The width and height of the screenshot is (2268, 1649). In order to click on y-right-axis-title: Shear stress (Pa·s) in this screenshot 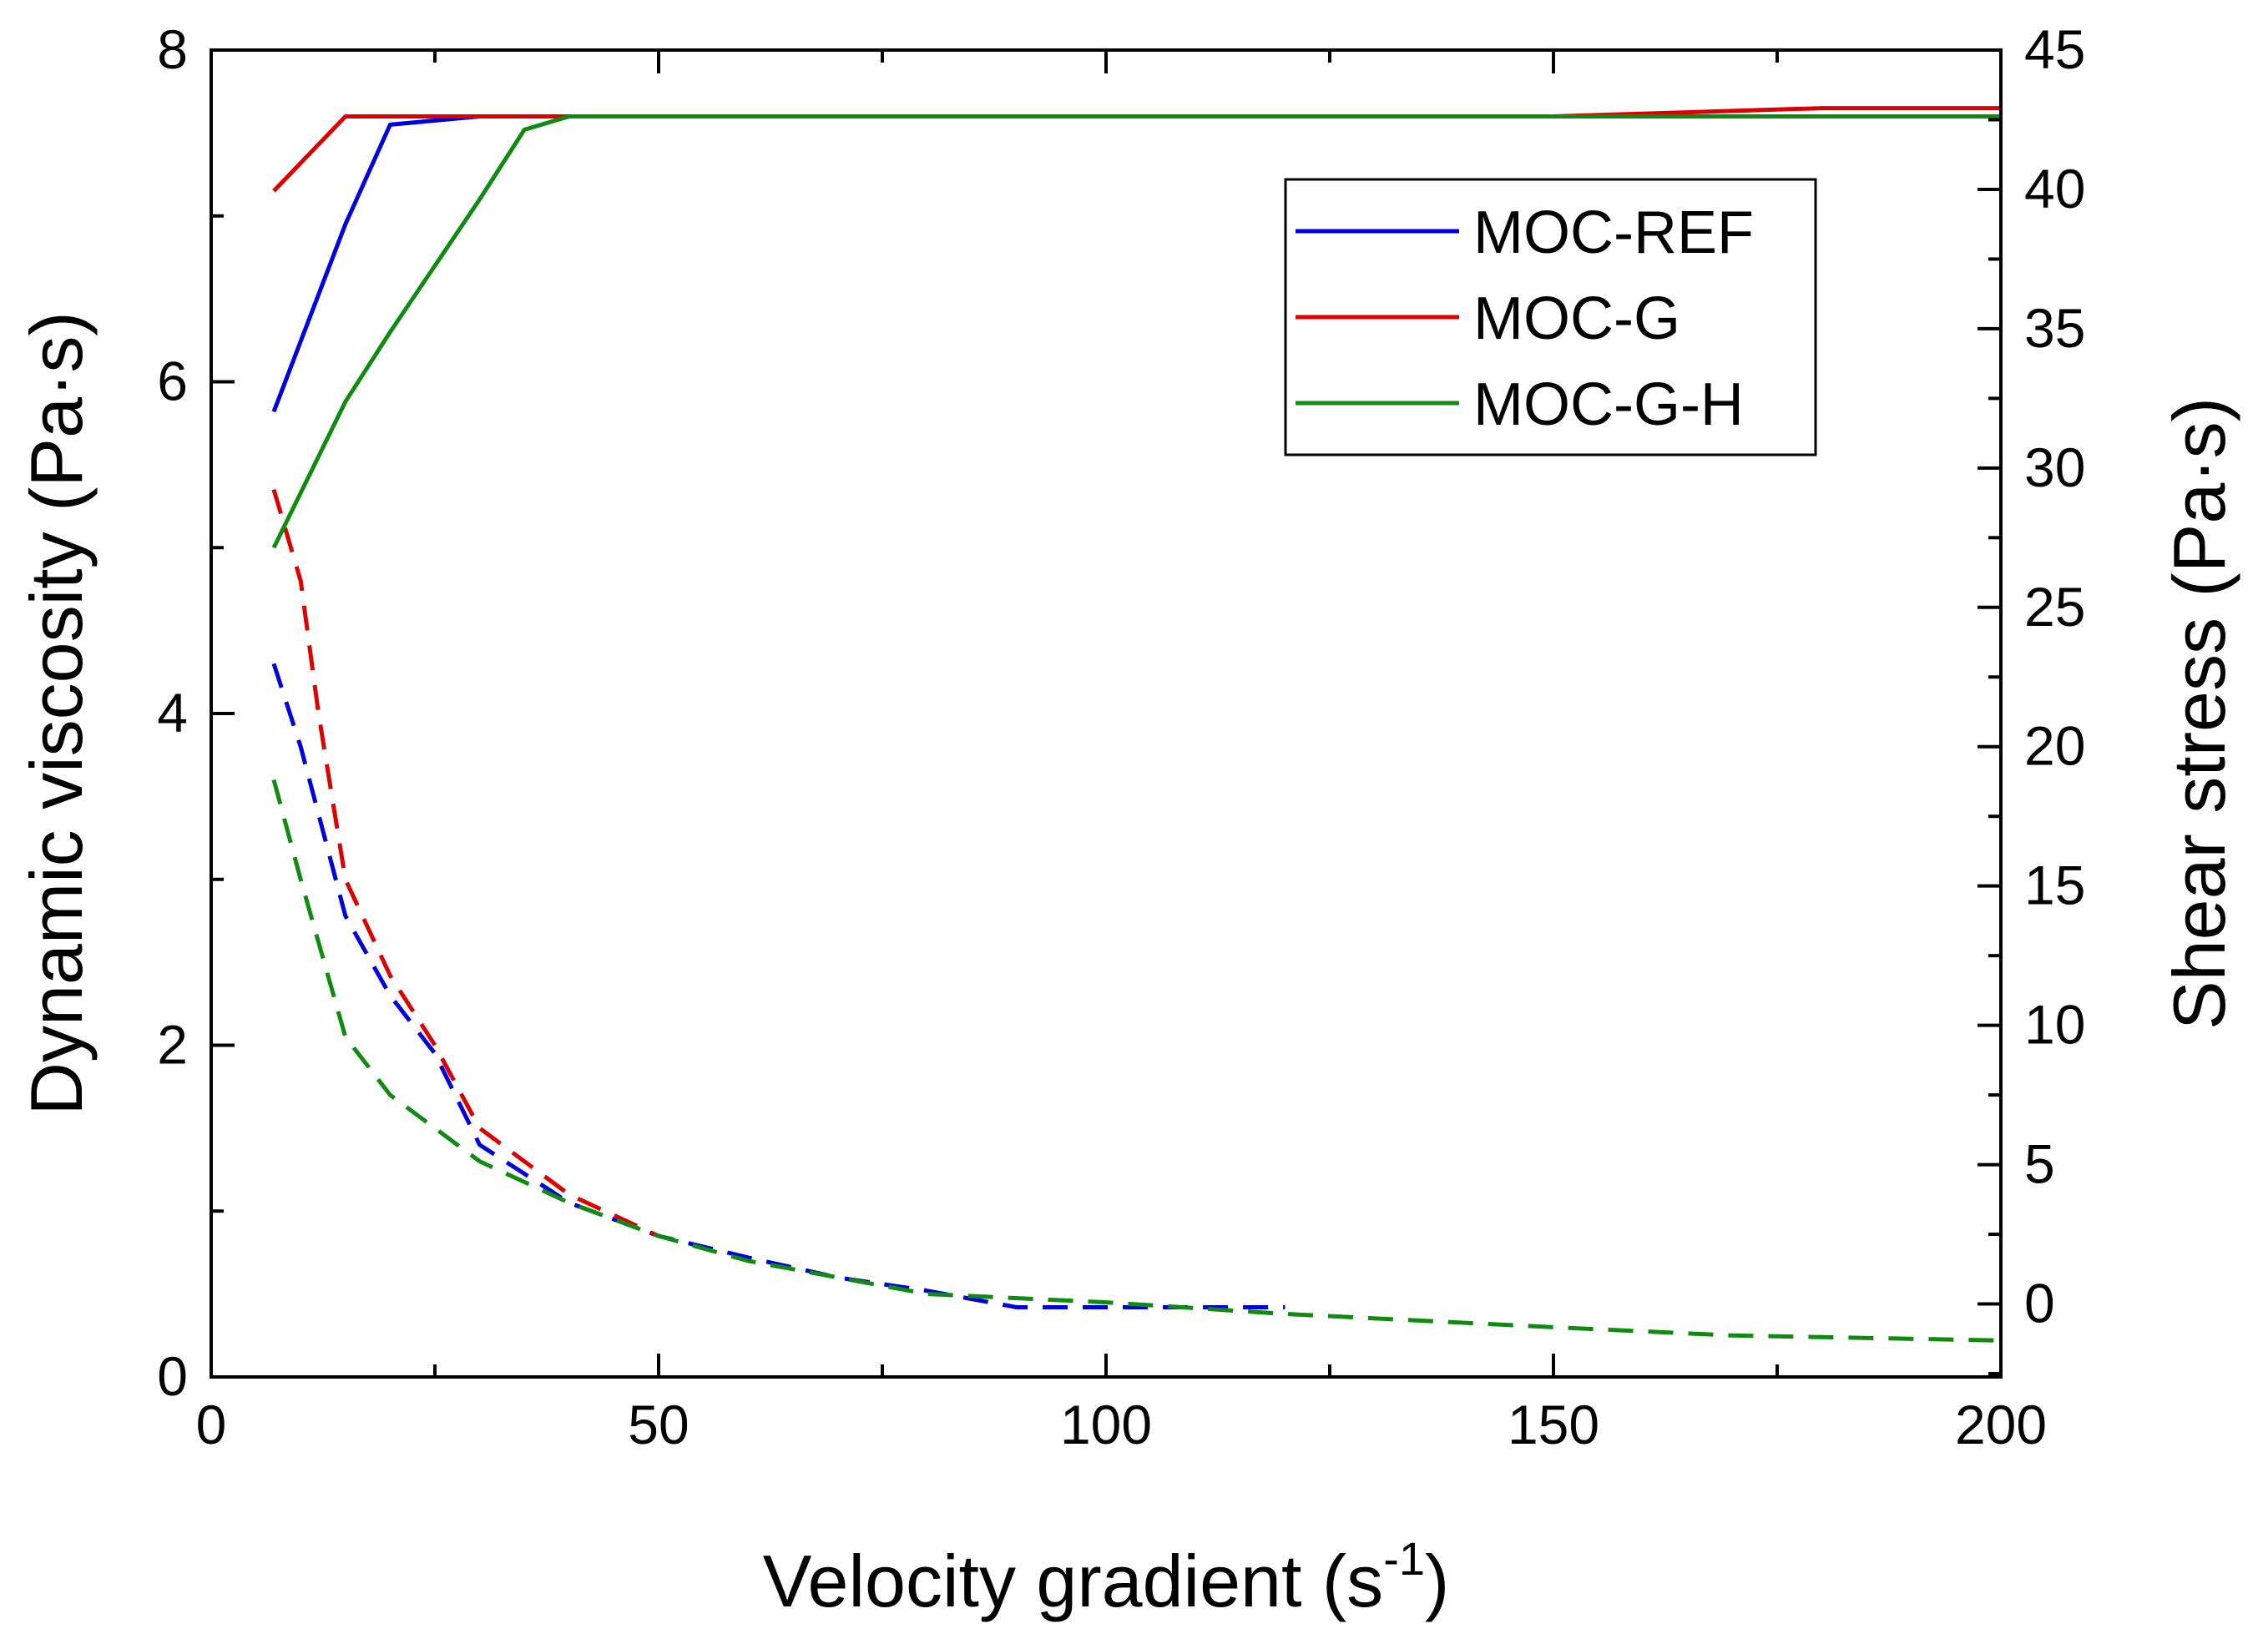, I will do `click(2199, 713)`.